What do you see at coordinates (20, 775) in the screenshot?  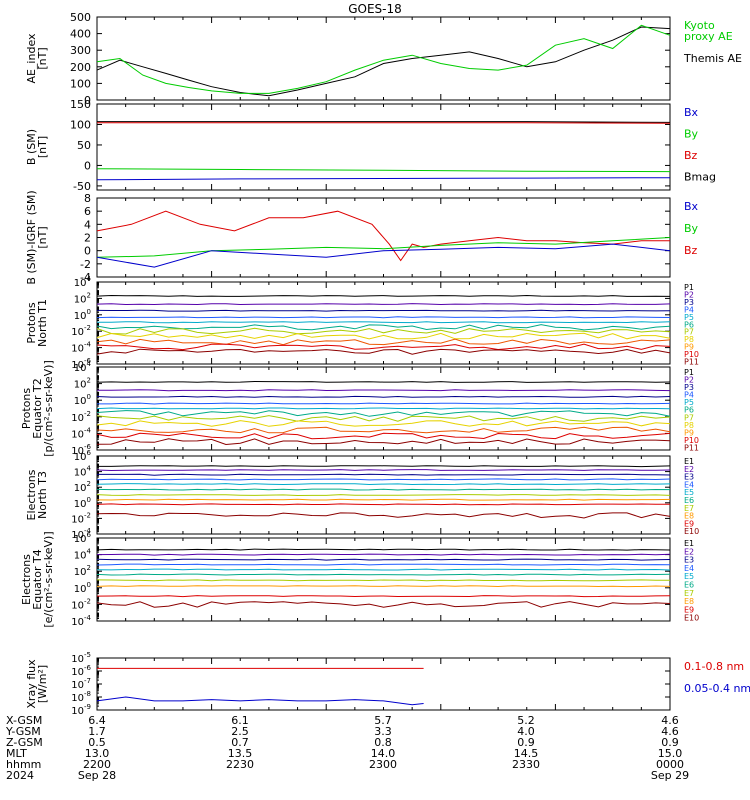 I see `footer-label-2024: 2024` at bounding box center [20, 775].